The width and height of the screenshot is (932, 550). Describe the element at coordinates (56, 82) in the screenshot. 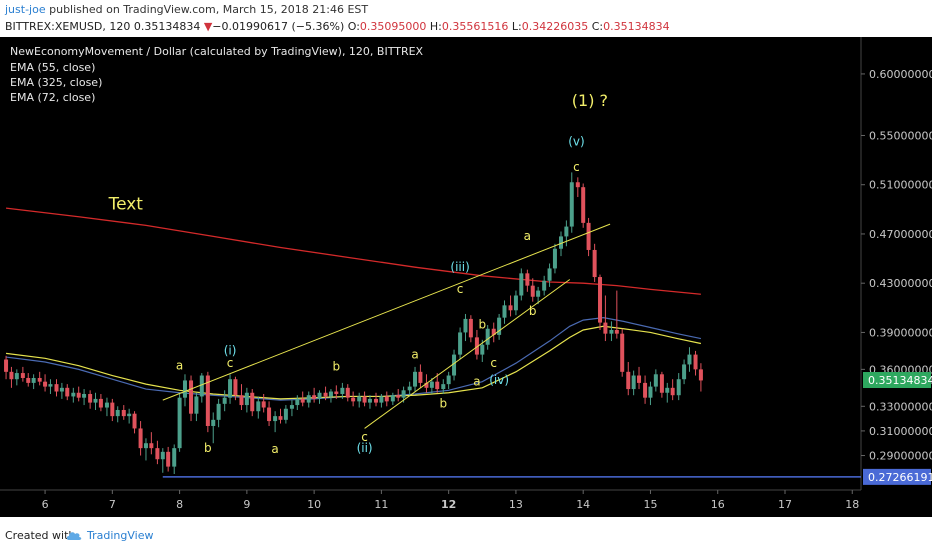

I see `legend-item: EMA (325, close)` at that location.